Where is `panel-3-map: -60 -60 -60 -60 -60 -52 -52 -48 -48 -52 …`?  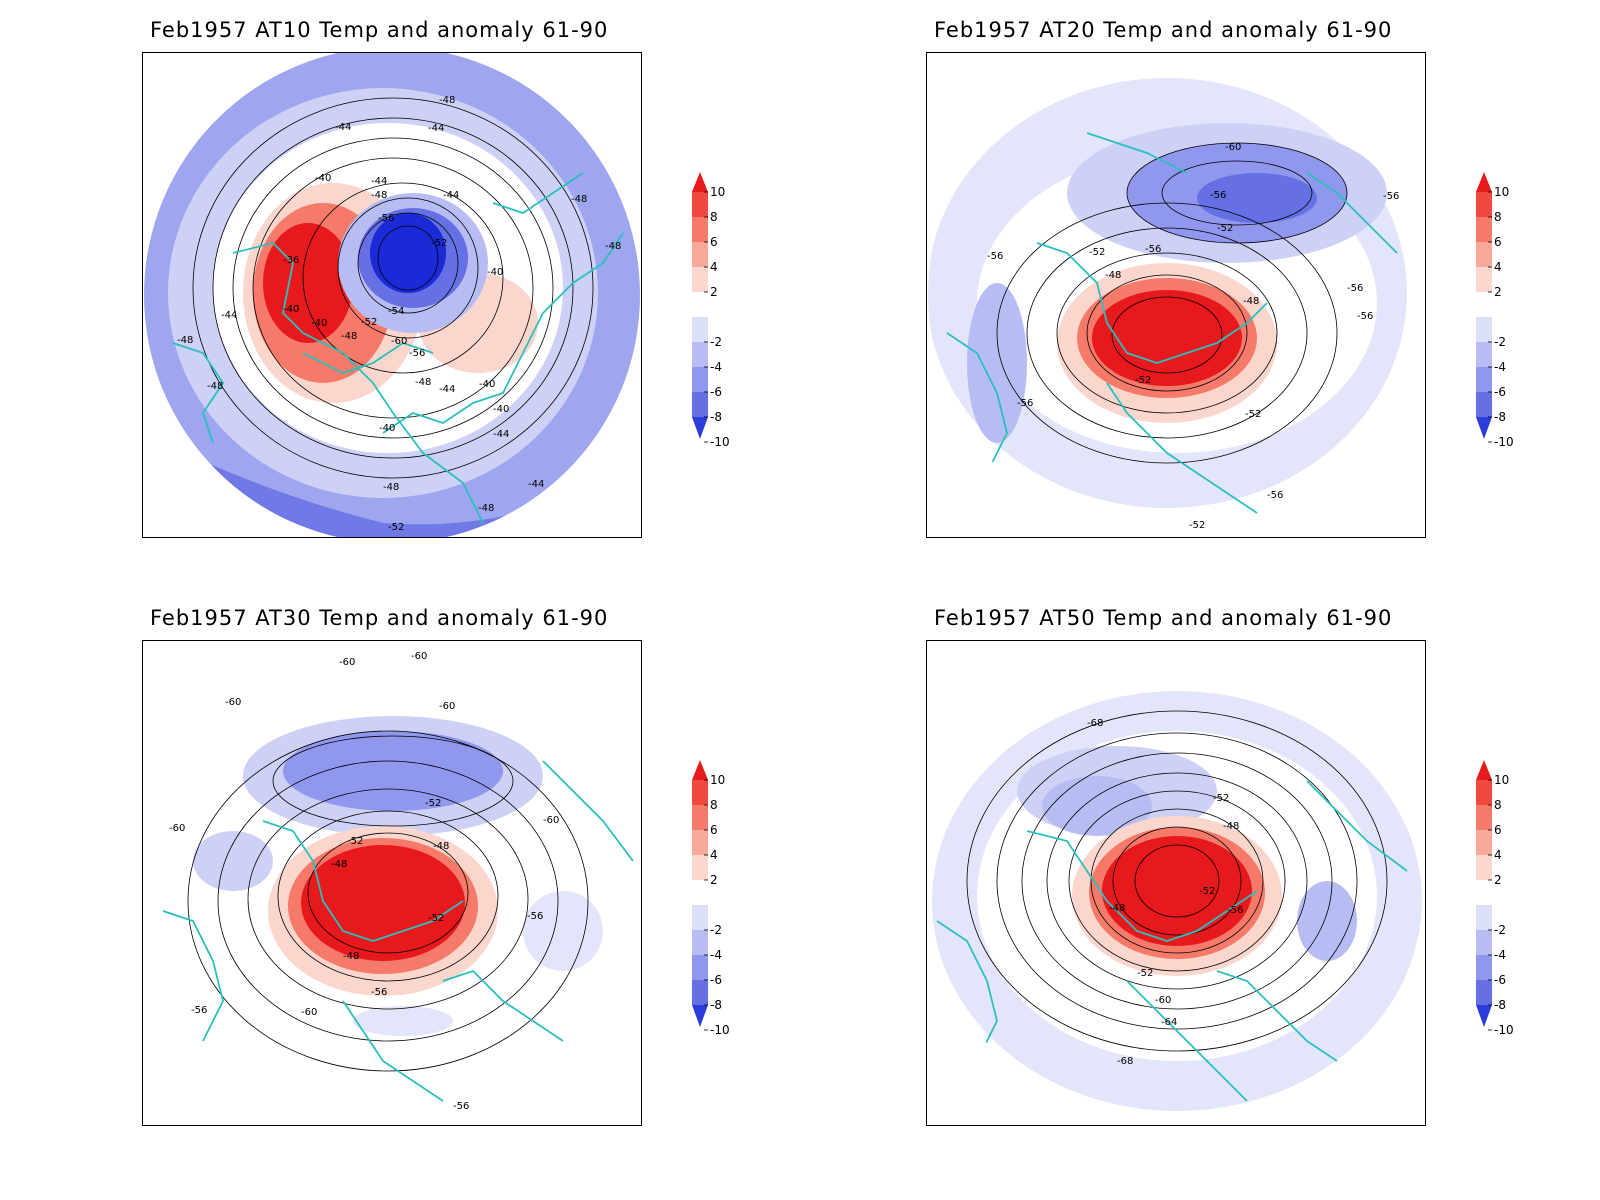 panel-3-map: -60 -60 -60 -60 -60 -52 -52 -48 -48 -52 … is located at coordinates (392, 883).